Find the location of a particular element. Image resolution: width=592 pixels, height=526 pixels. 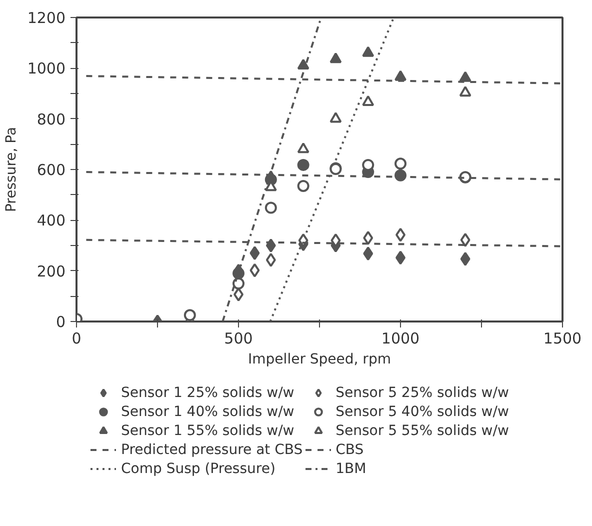

legend-label: 1BM is located at coordinates (351, 468).